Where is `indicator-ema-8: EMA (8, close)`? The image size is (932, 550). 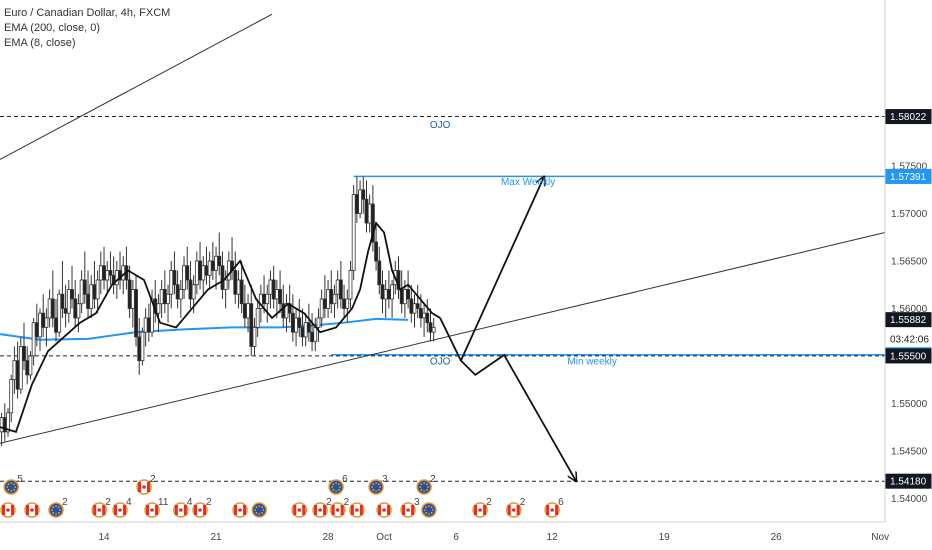 indicator-ema-8: EMA (8, close) is located at coordinates (40, 43).